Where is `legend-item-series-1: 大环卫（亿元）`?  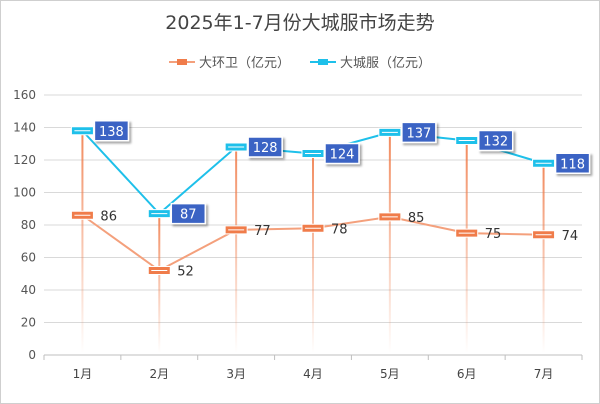
legend-item-series-1: 大环卫（亿元） is located at coordinates (229, 61).